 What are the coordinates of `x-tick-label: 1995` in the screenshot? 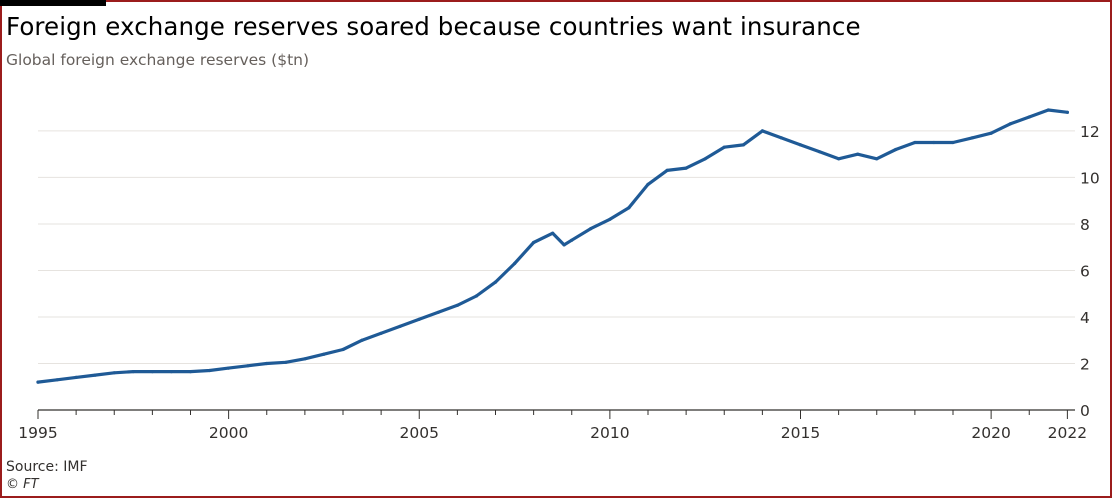 It's located at (37, 433).